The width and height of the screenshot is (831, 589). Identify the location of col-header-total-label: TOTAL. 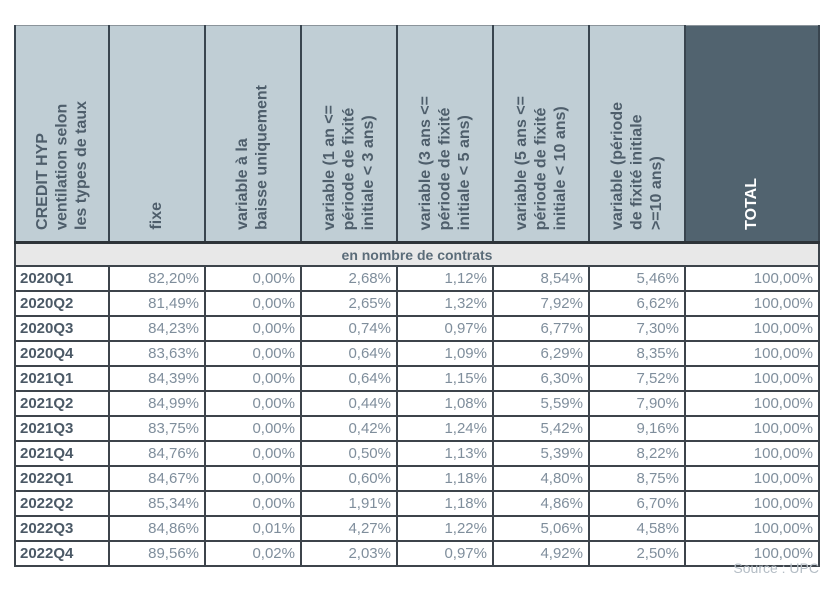
(752, 204).